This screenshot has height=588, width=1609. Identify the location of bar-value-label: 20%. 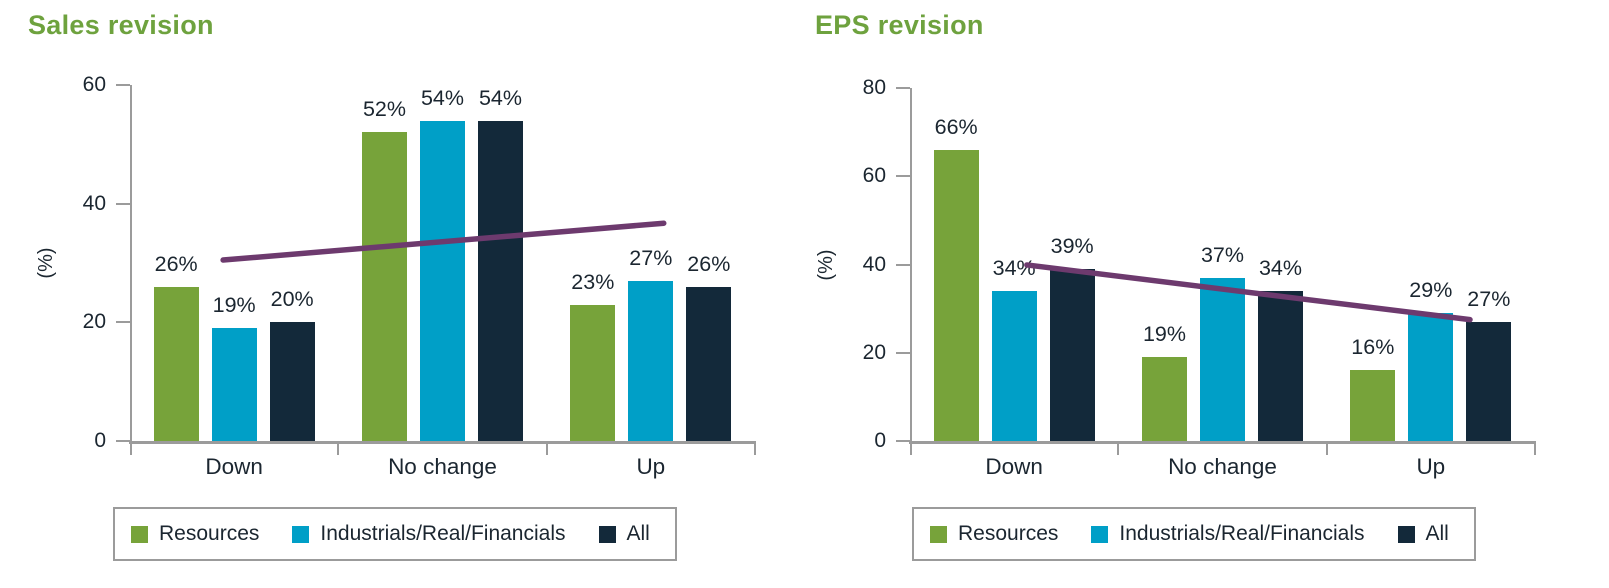
(292, 299).